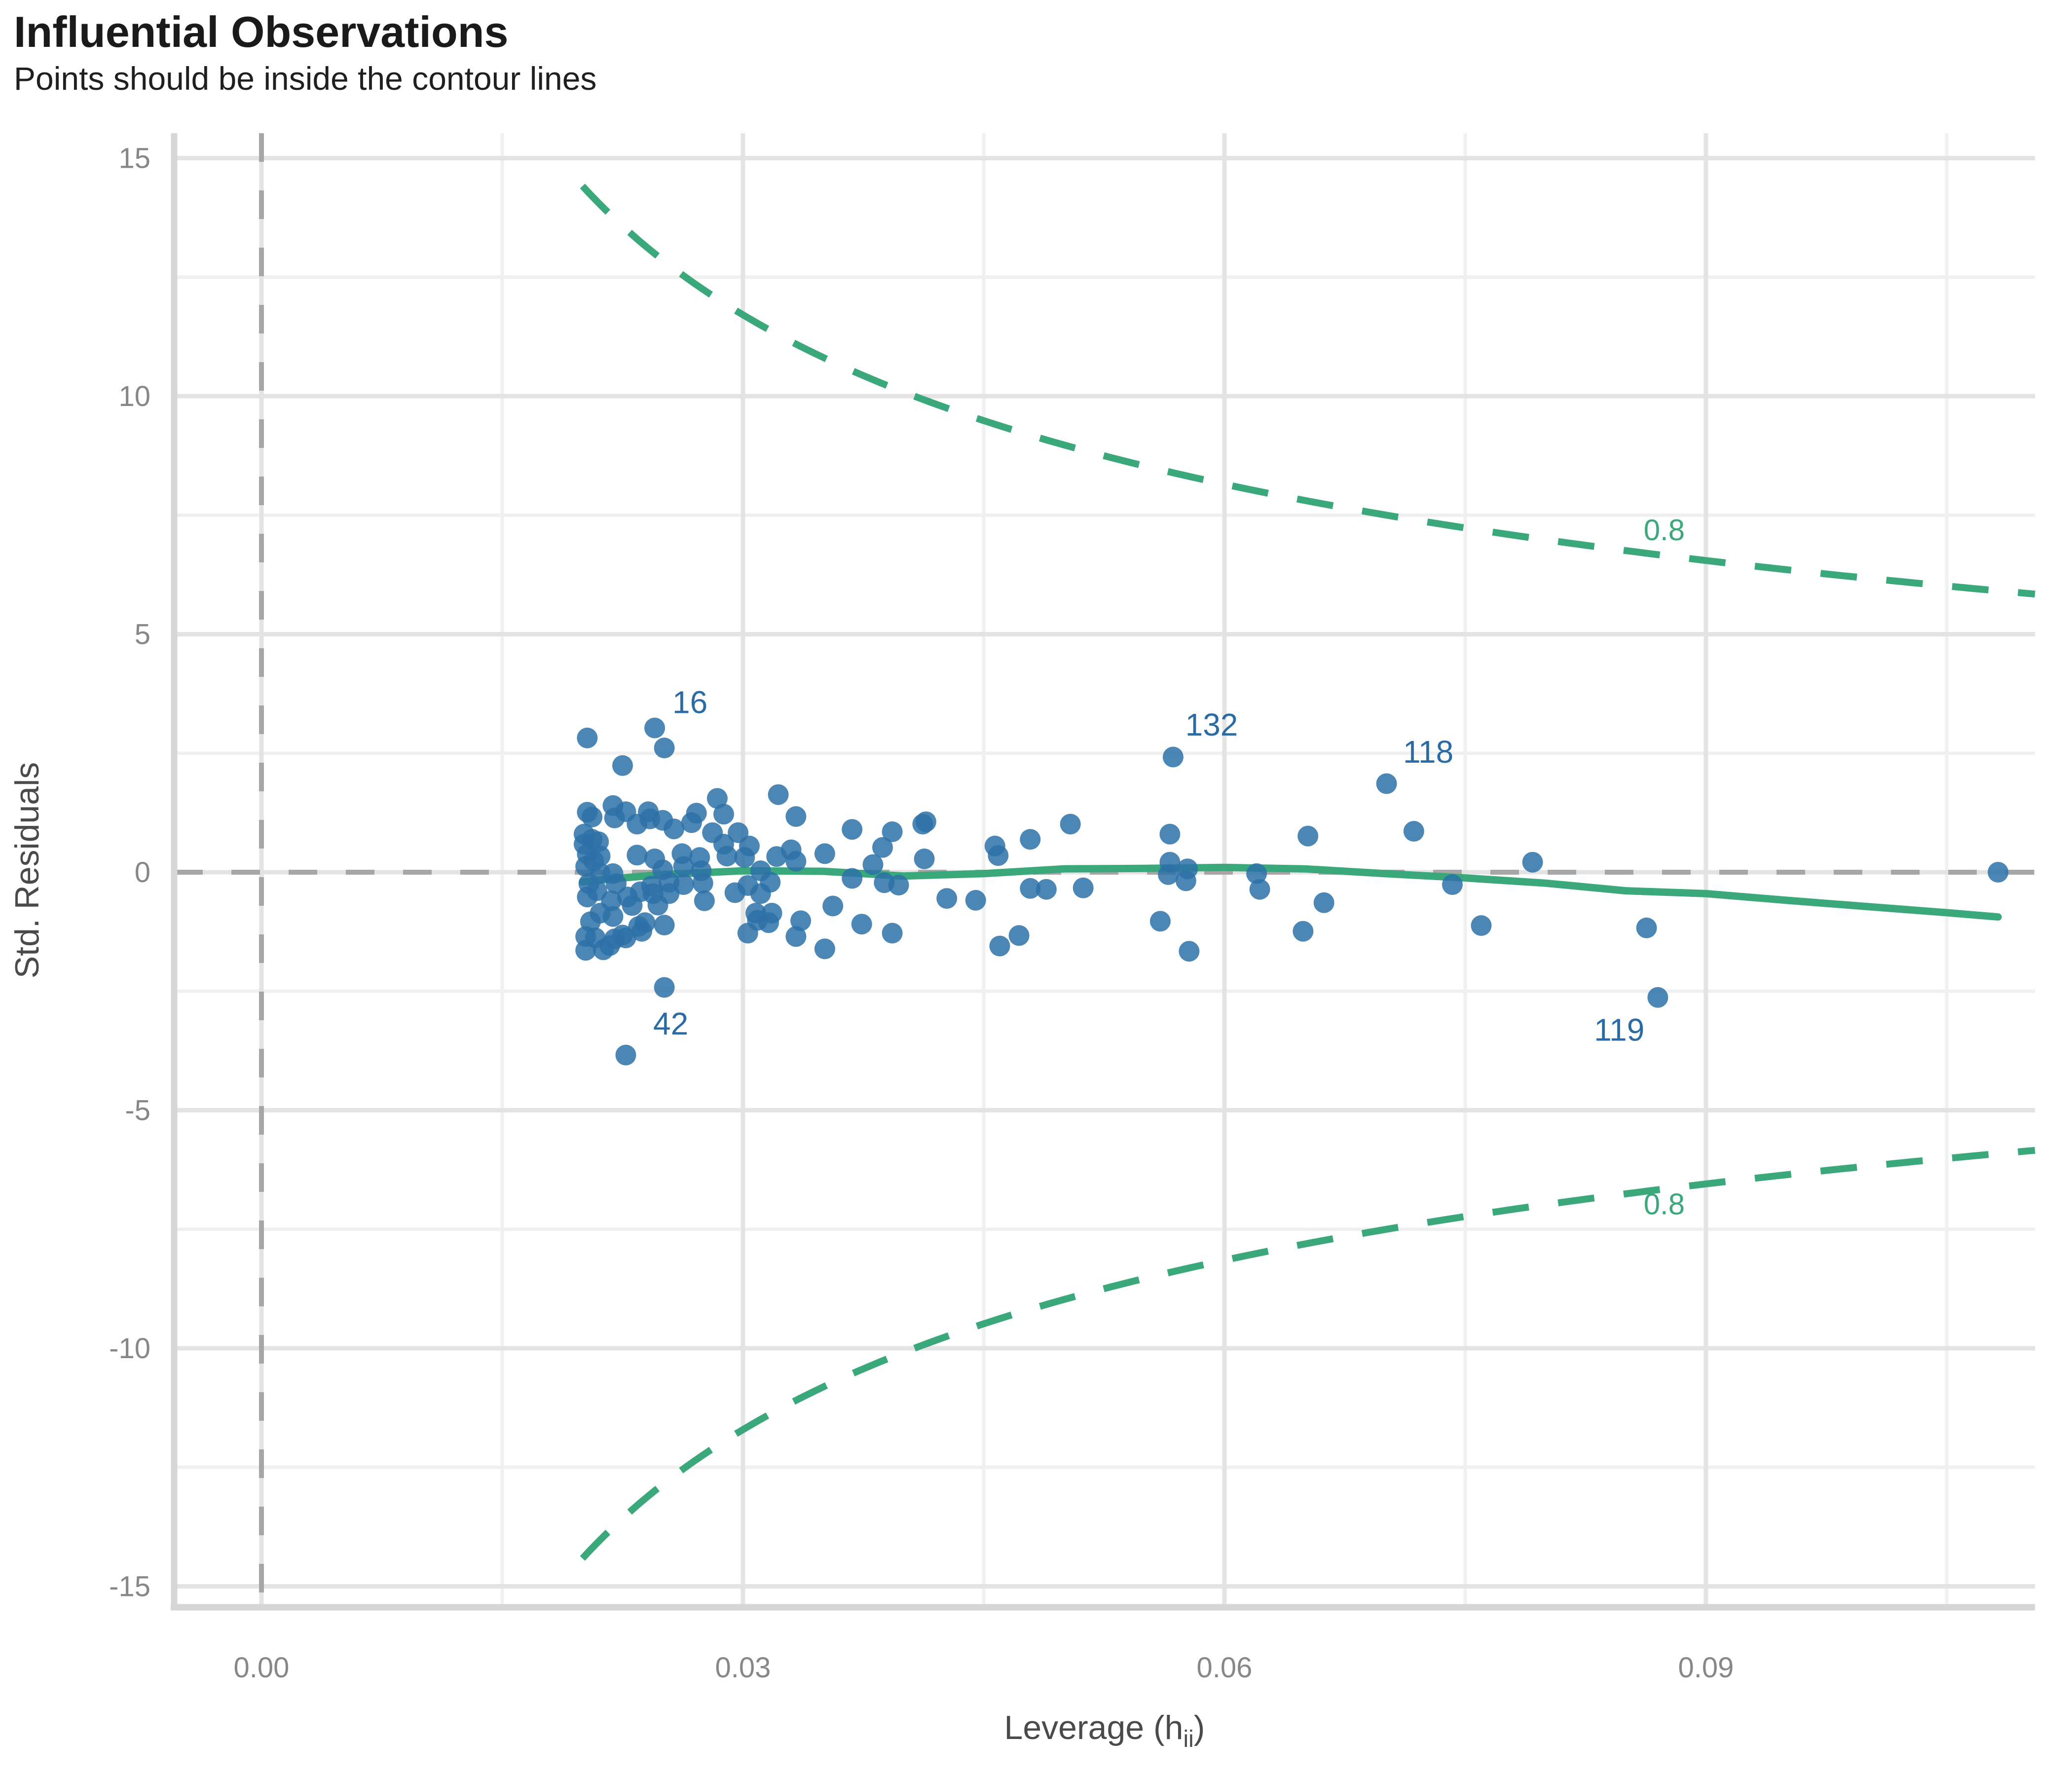 Image resolution: width=2072 pixels, height=1776 pixels. What do you see at coordinates (690, 703) in the screenshot?
I see `outlier-label-16: 16` at bounding box center [690, 703].